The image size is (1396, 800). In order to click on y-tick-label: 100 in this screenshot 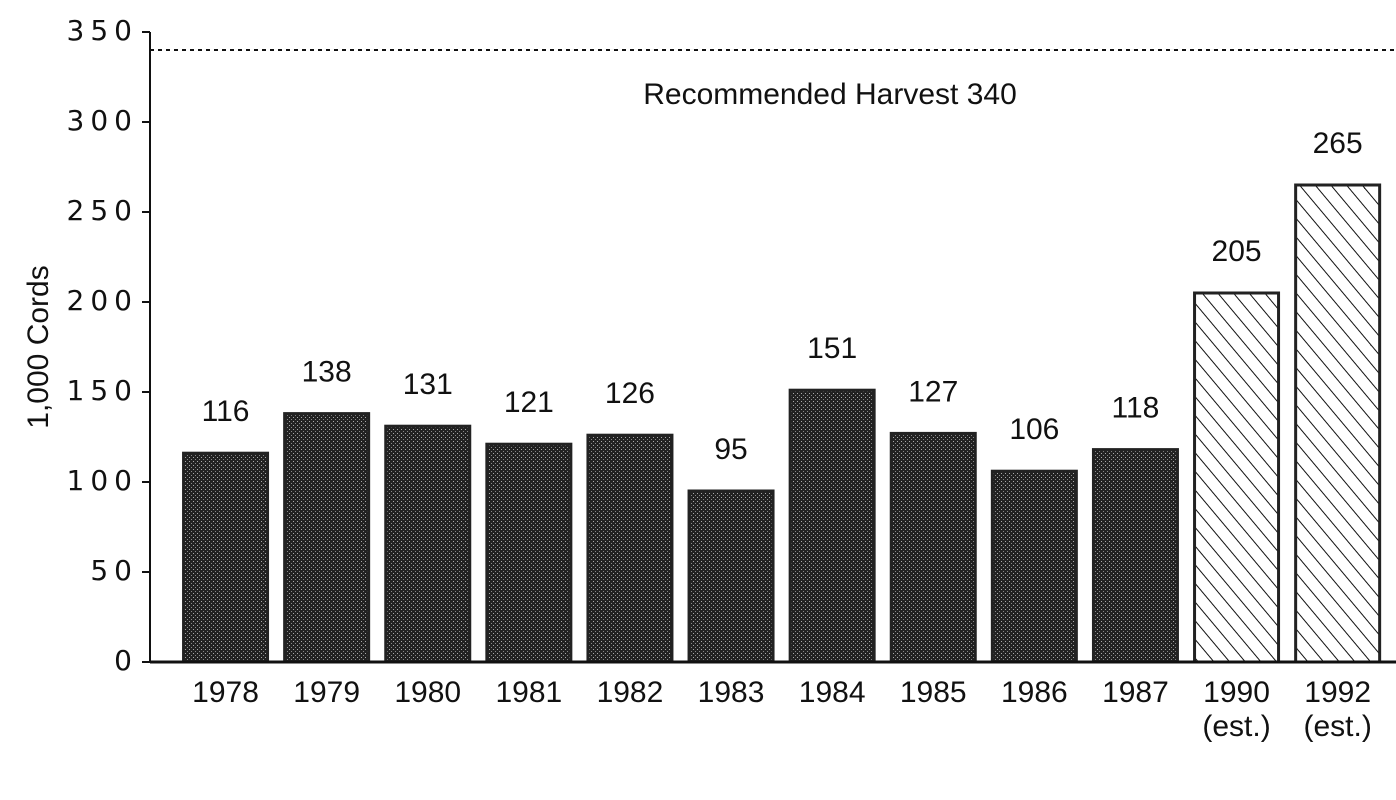, I will do `click(102, 480)`.